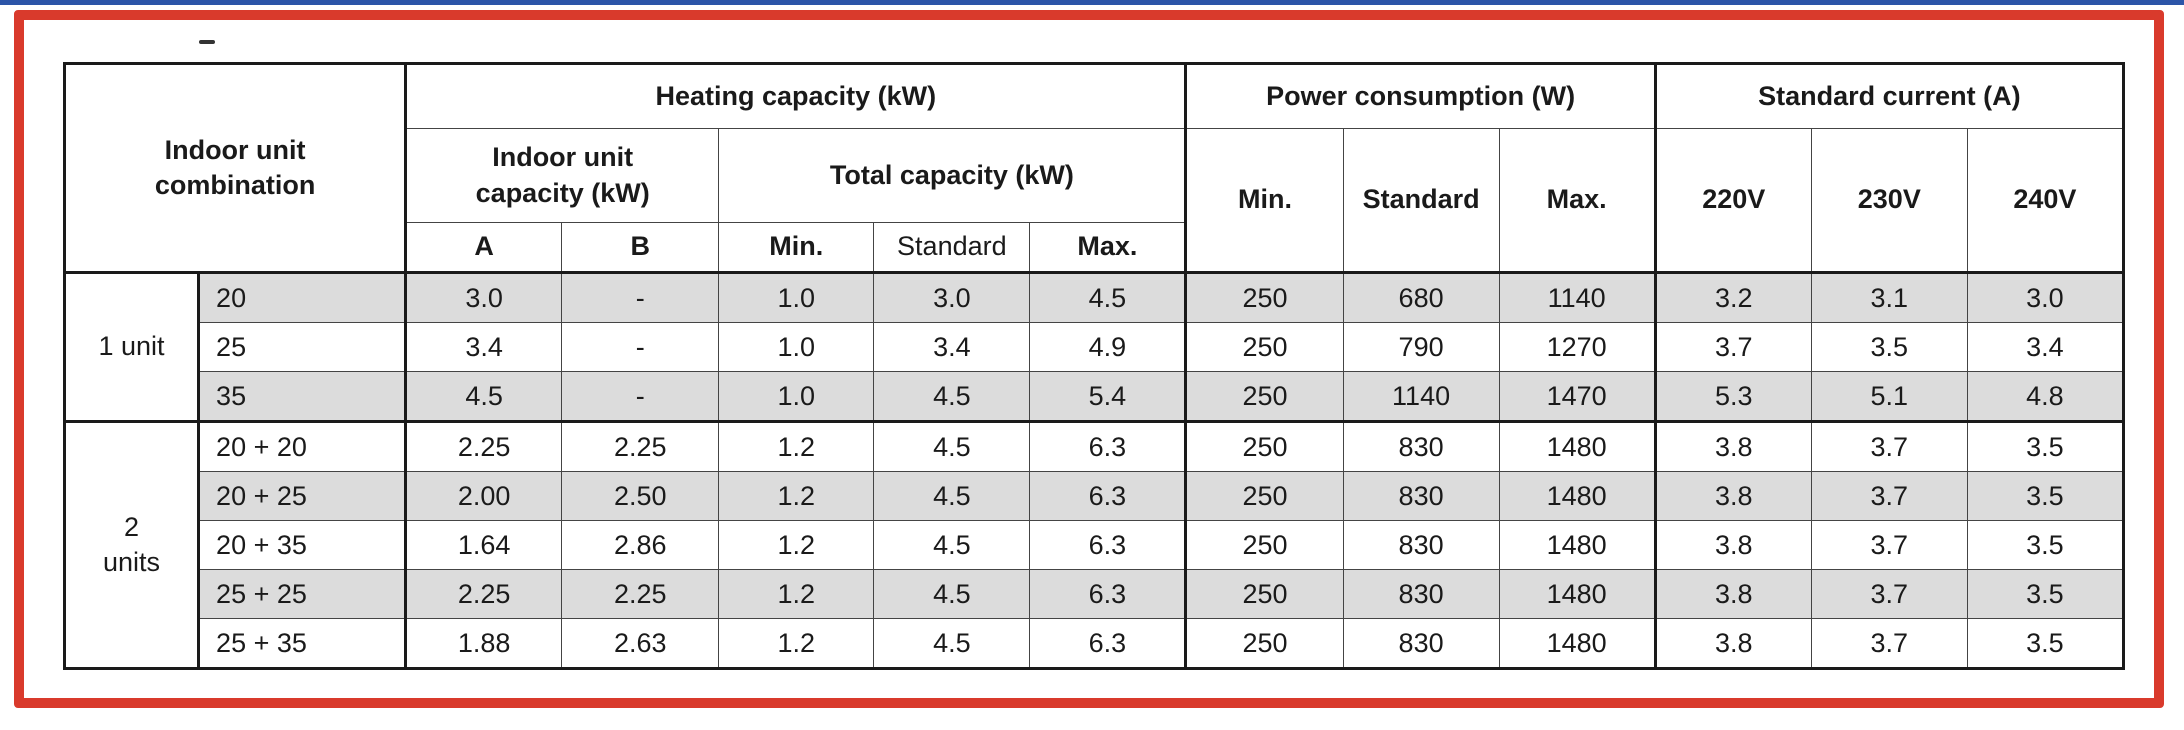 Image resolution: width=2184 pixels, height=730 pixels. What do you see at coordinates (2045, 297) in the screenshot?
I see `value-cell-v240: 3.0` at bounding box center [2045, 297].